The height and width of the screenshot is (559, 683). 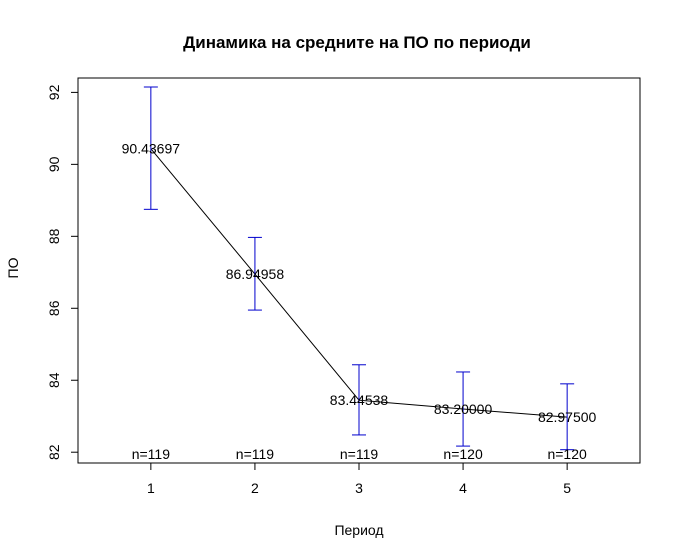 What do you see at coordinates (54, 164) in the screenshot?
I see `y-tick-label: 90` at bounding box center [54, 164].